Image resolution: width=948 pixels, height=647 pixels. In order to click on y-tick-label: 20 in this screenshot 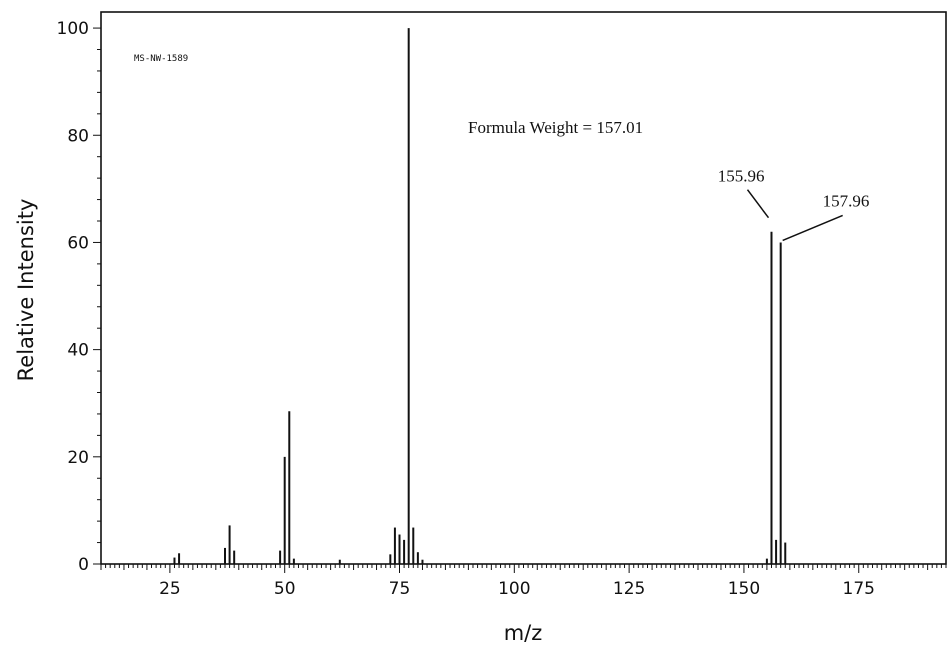, I will do `click(78, 458)`.